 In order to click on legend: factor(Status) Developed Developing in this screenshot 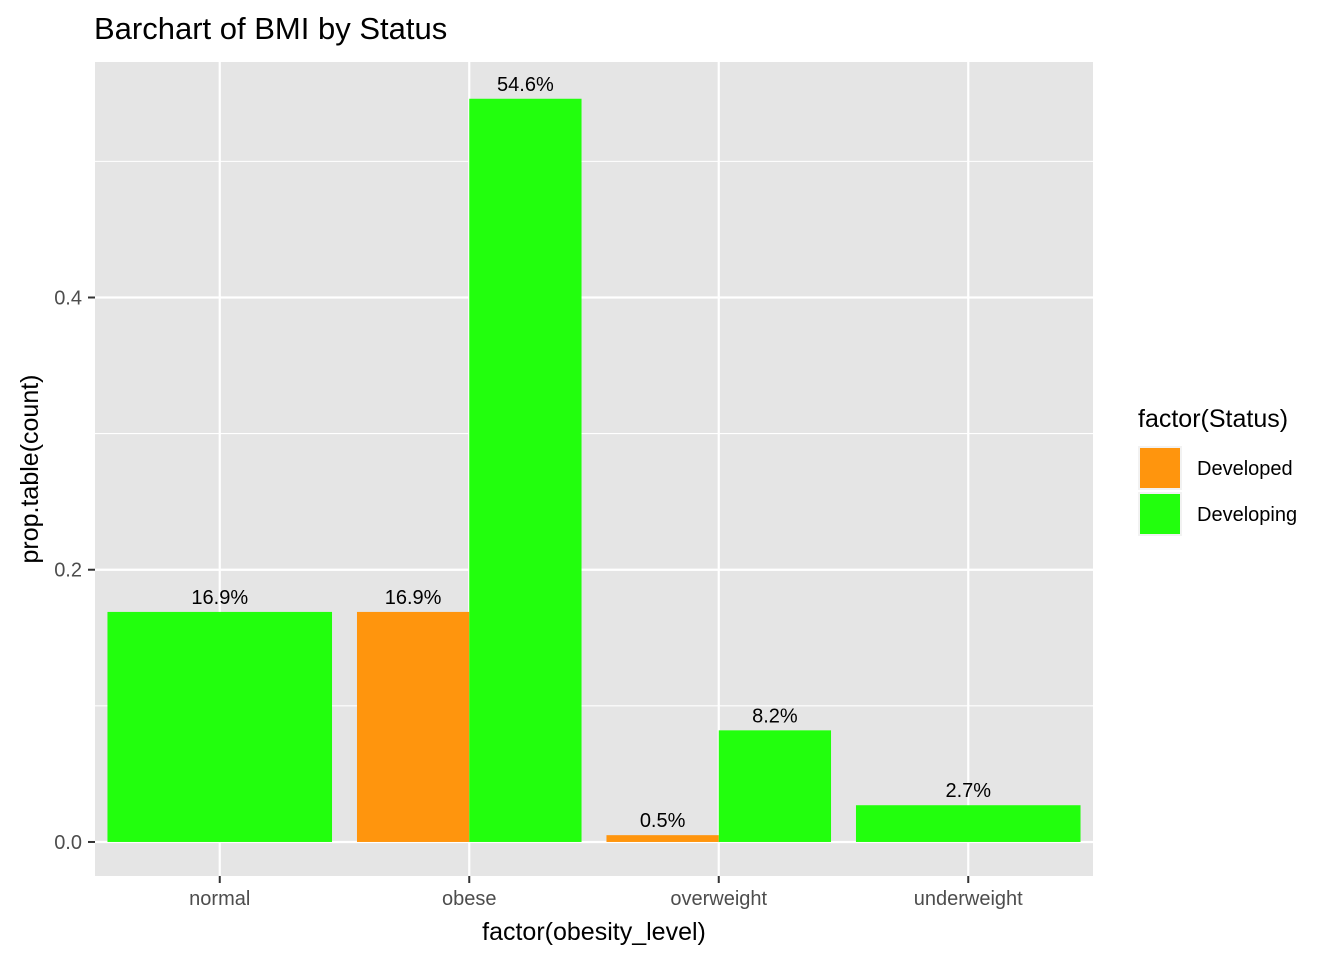, I will do `click(1217, 470)`.